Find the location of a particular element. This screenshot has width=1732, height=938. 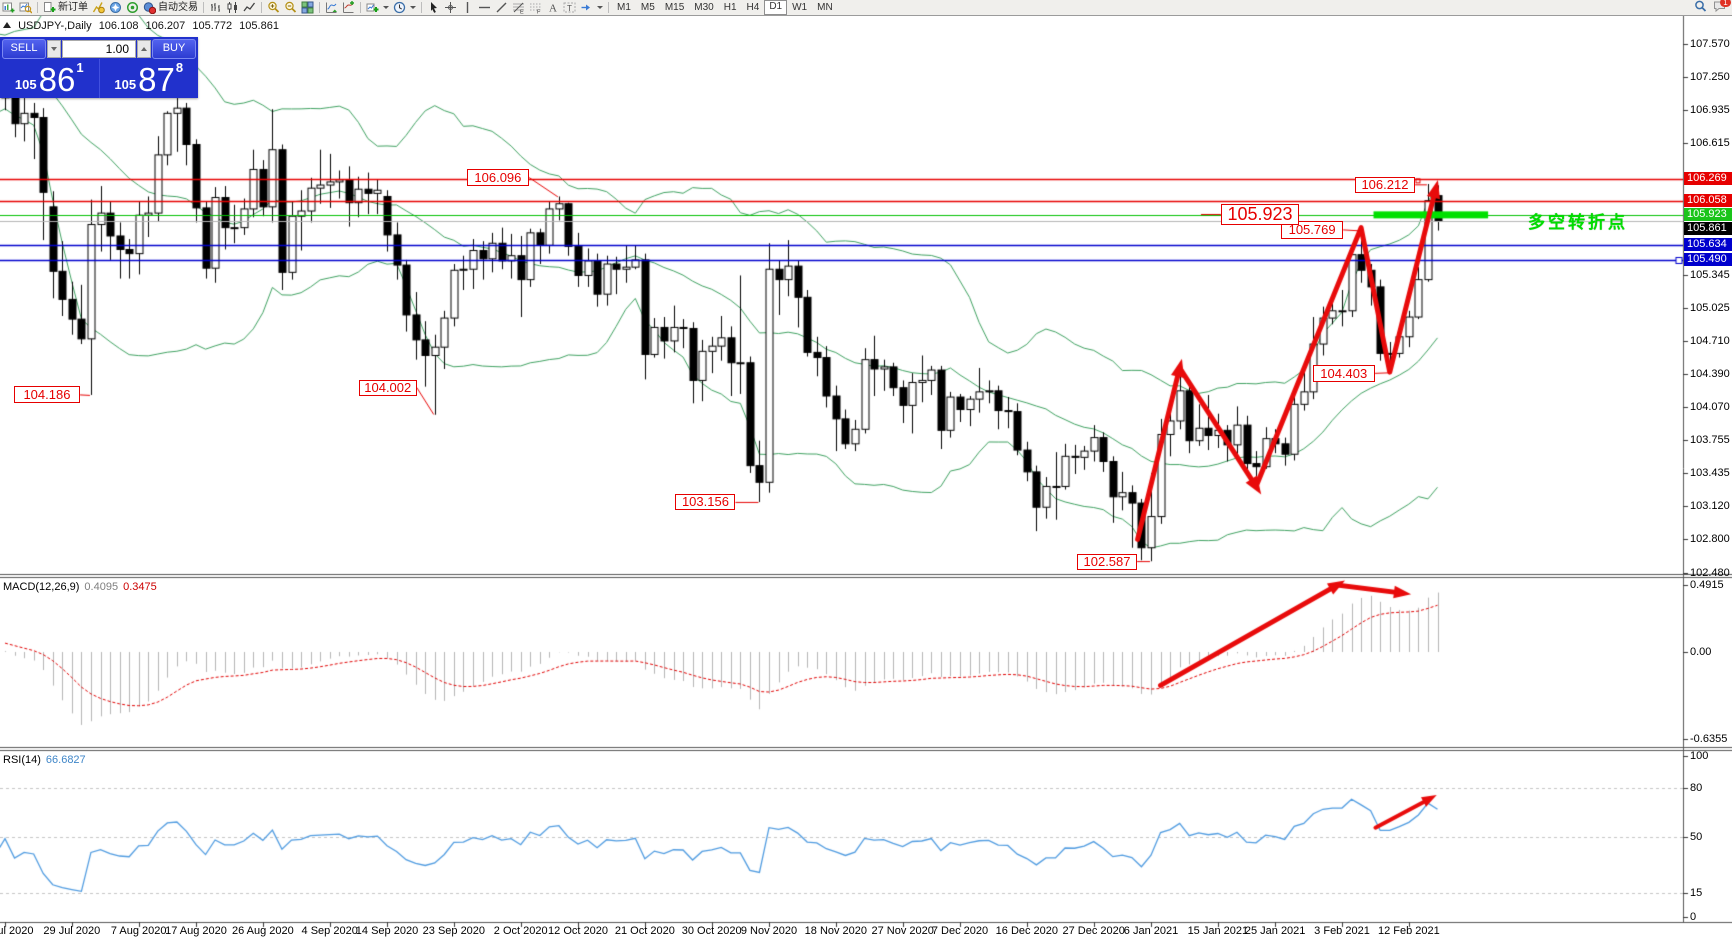

price-axis-label: 107.570 is located at coordinates (1710, 43).